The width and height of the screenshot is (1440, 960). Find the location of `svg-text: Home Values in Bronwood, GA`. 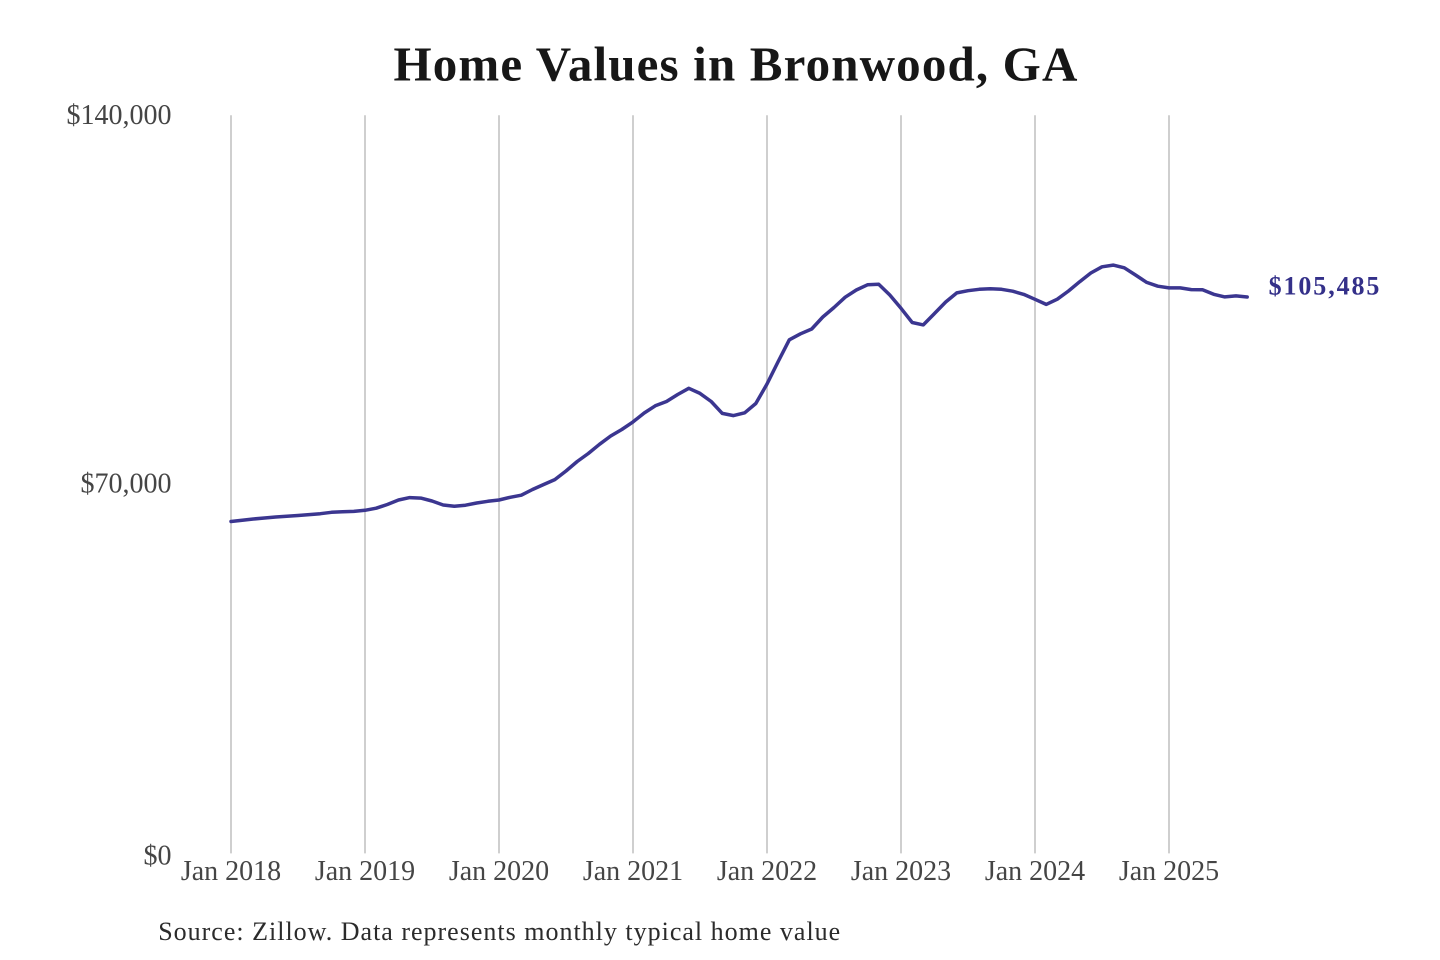

svg-text: Home Values in Bronwood, GA is located at coordinates (736, 64).